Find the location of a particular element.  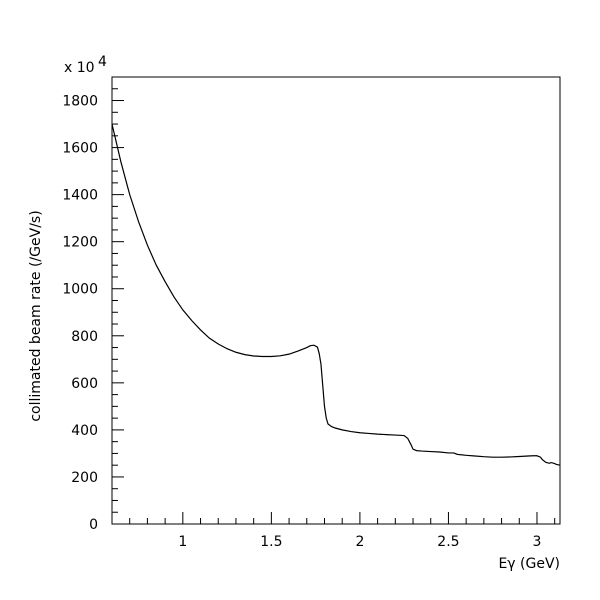

x-axis-label: Eγ (GeV) is located at coordinates (529, 564).